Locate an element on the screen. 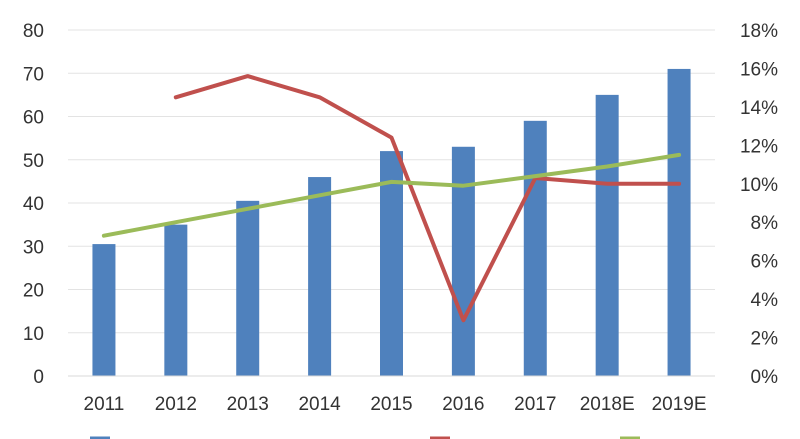 Image resolution: width=800 pixels, height=439 pixels. left-tick-label: 40 is located at coordinates (33, 204).